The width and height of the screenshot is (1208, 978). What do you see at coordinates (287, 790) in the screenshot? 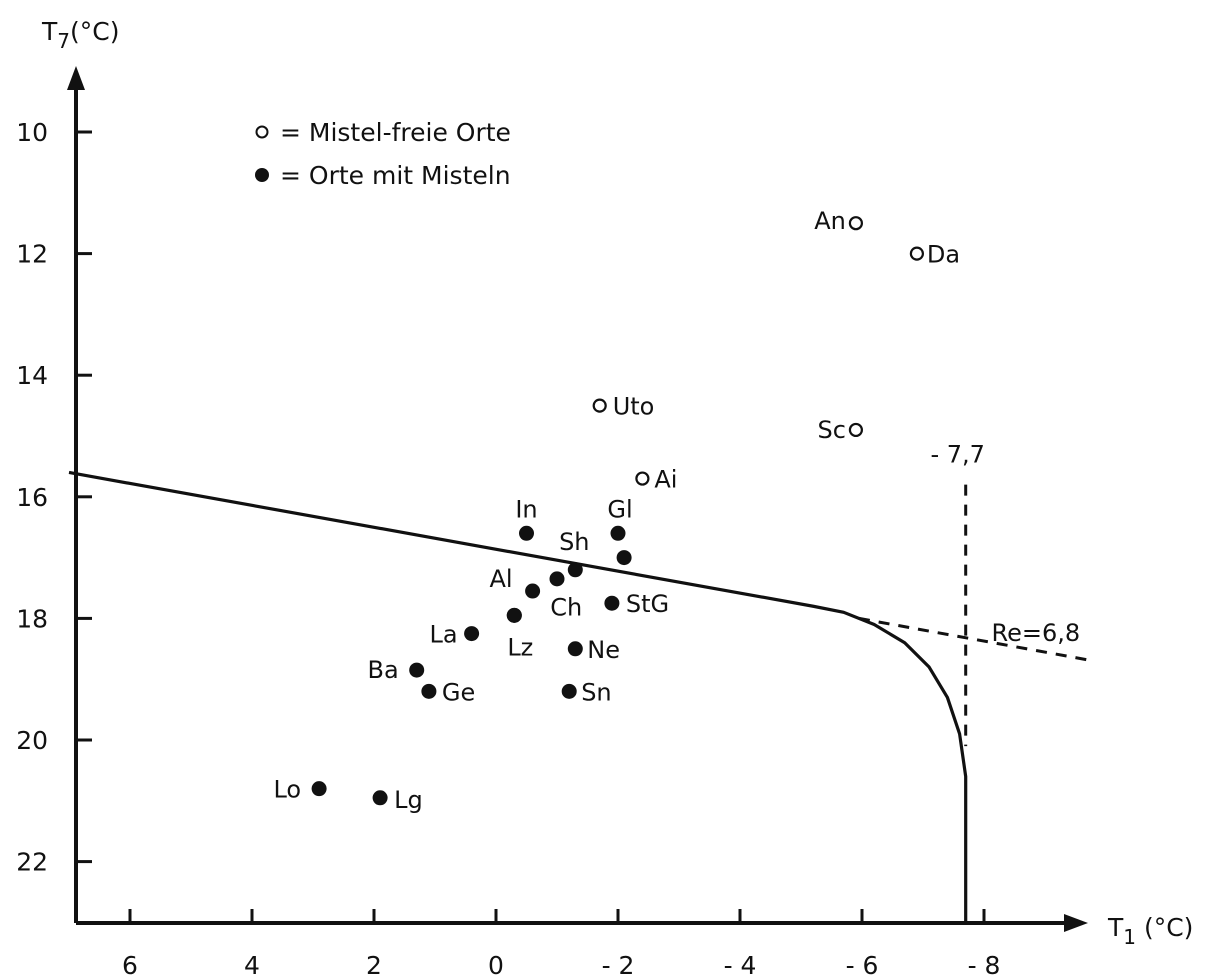
I see `point-label: Lo` at bounding box center [287, 790].